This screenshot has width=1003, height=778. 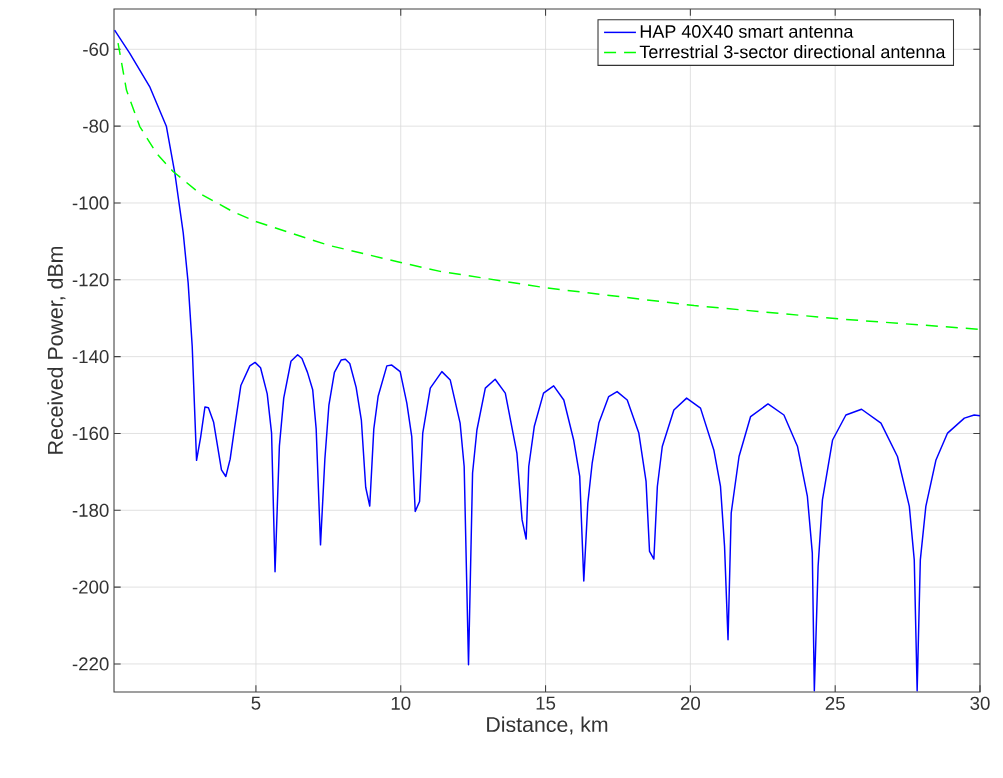 What do you see at coordinates (792, 52) in the screenshot?
I see `legend-label: Terrestrial 3-sector directional antenna` at bounding box center [792, 52].